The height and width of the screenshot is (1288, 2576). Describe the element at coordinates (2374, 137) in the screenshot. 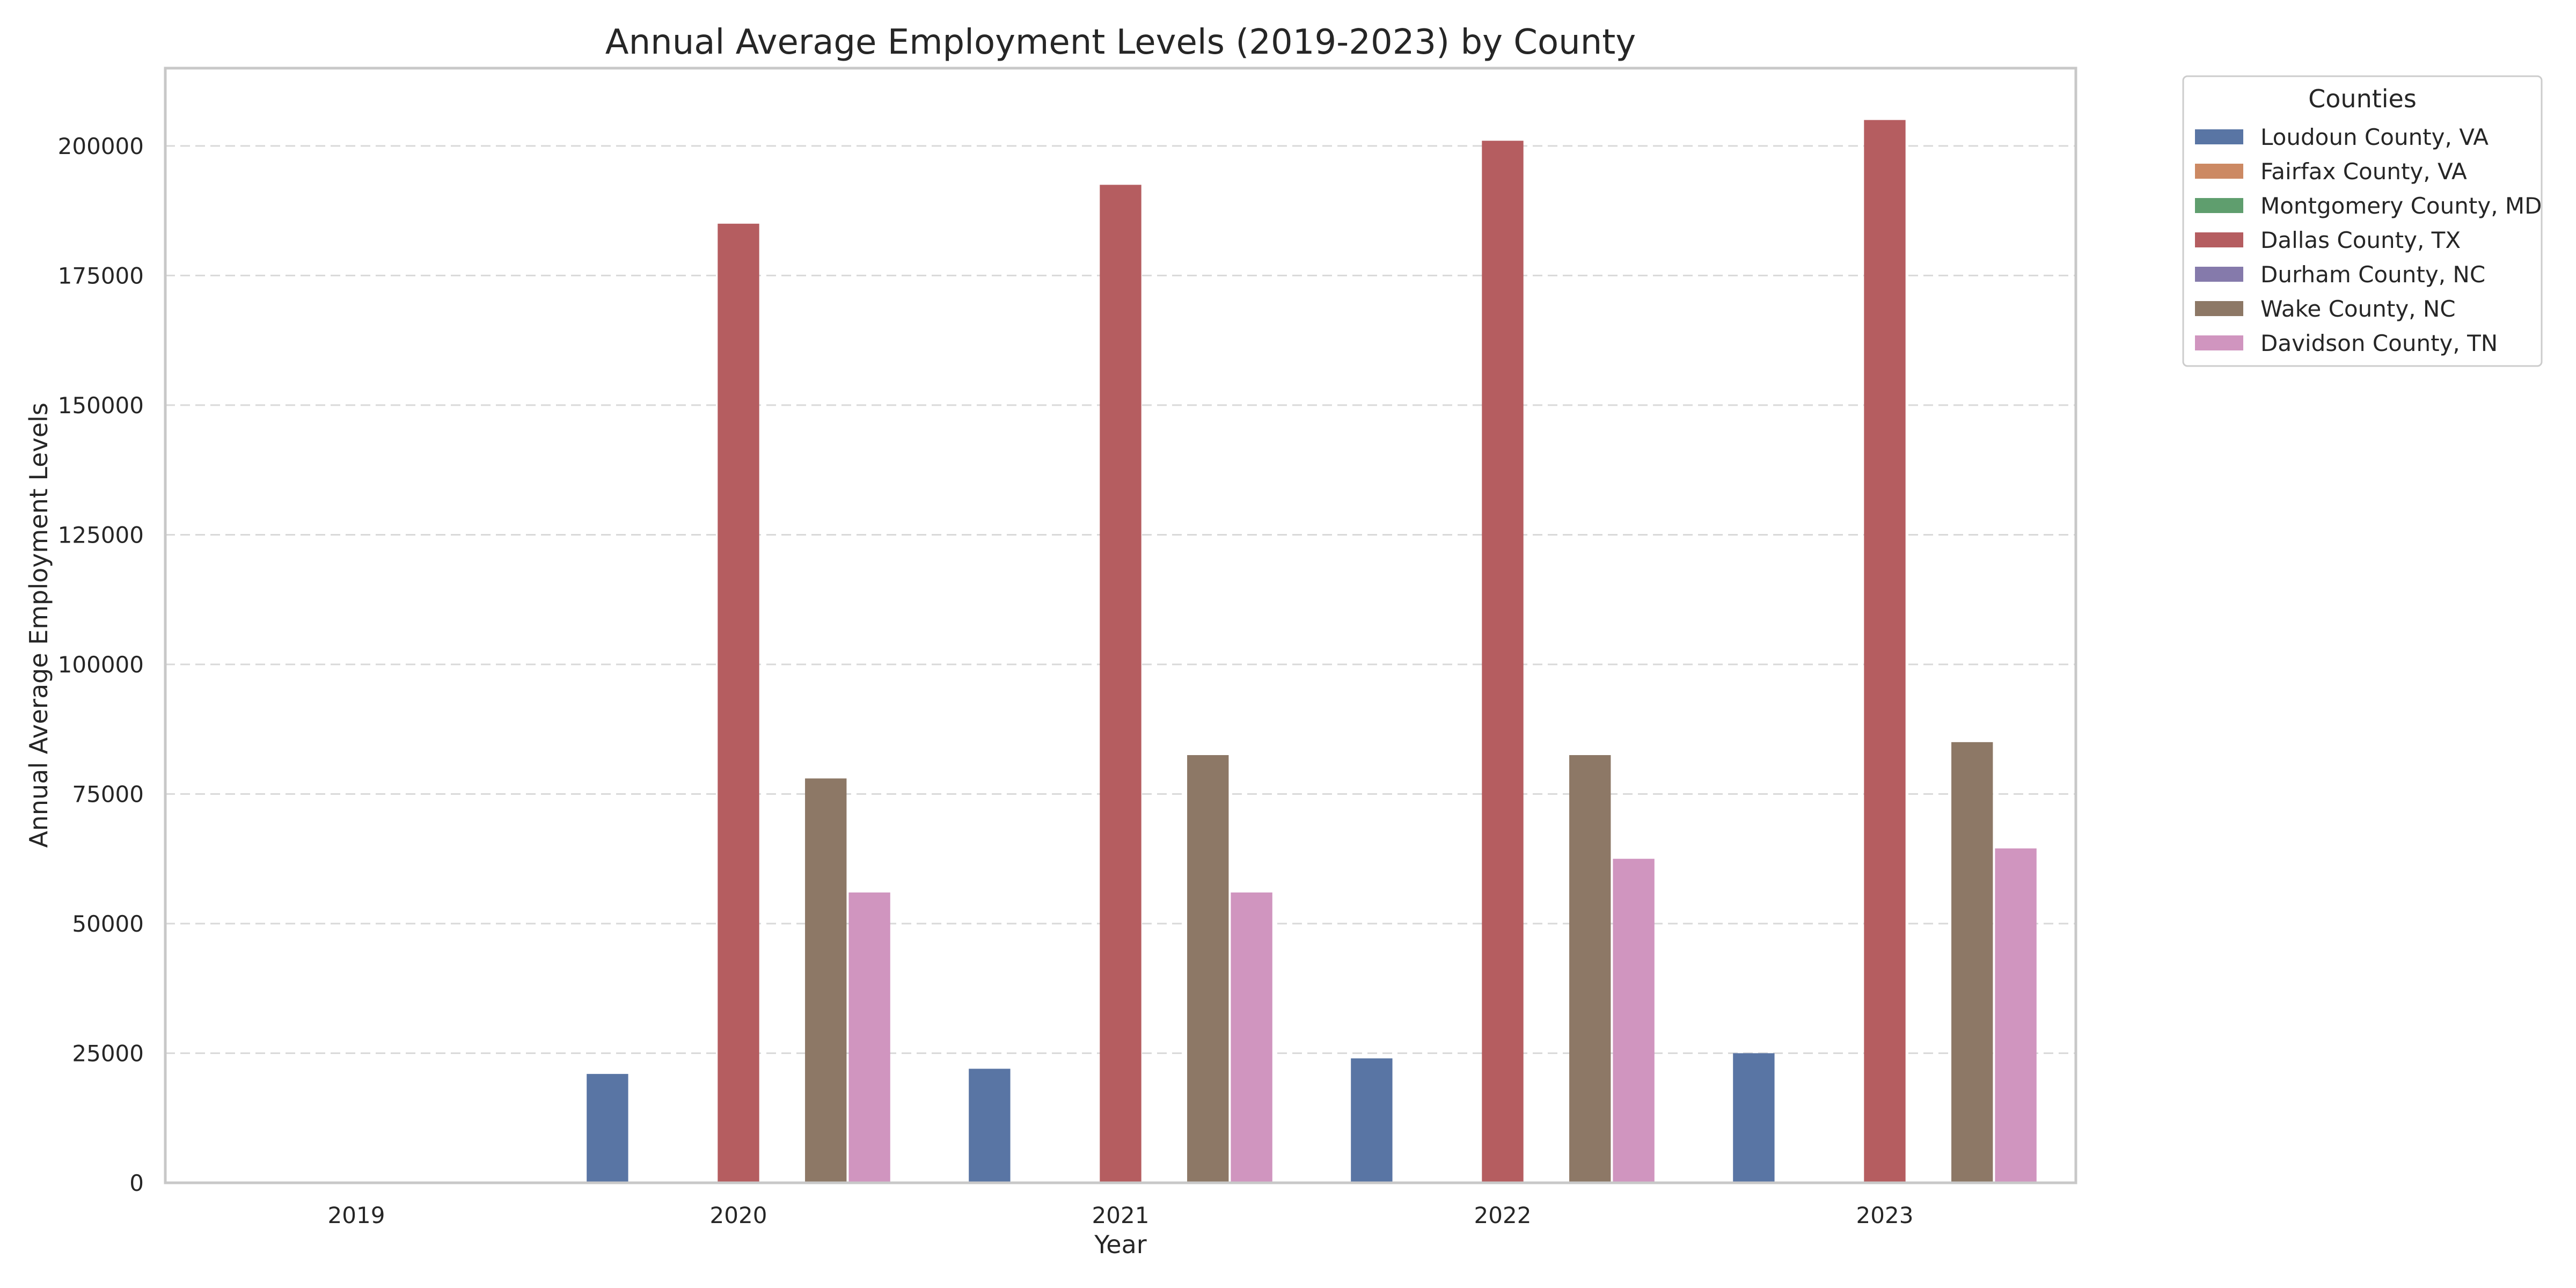

I see `legend-label: Loudoun County, VA` at that location.